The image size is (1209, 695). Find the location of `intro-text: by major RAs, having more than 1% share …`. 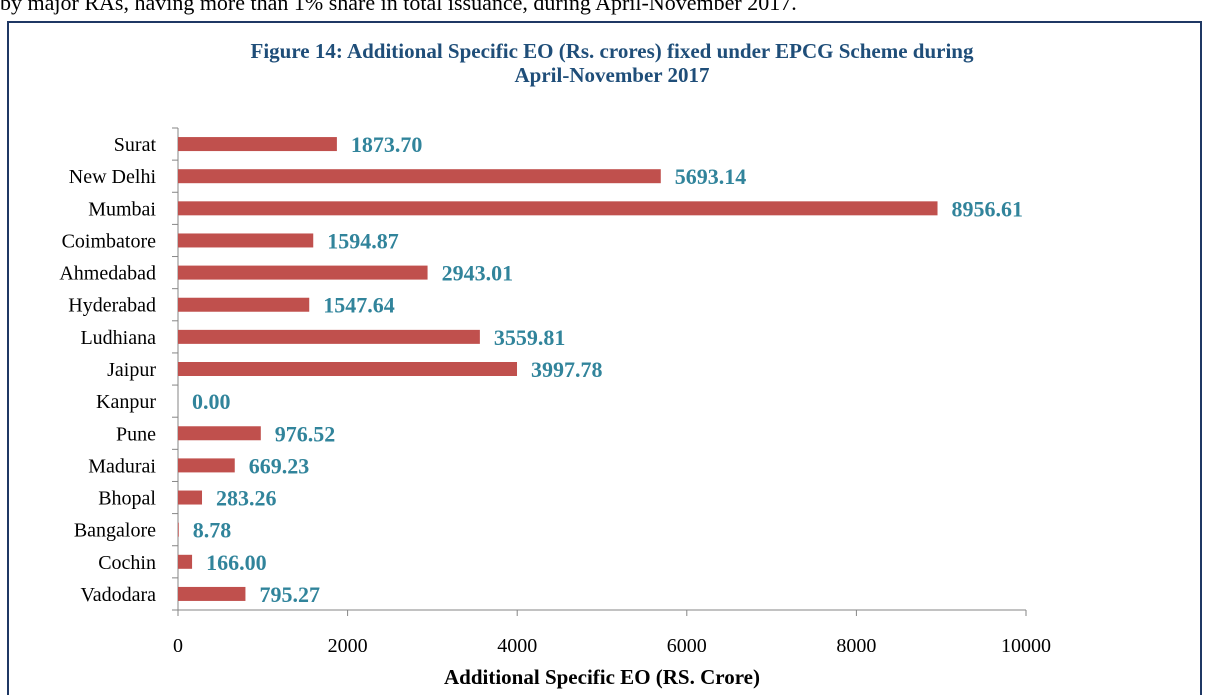

intro-text: by major RAs, having more than 1% share … is located at coordinates (398, 7).